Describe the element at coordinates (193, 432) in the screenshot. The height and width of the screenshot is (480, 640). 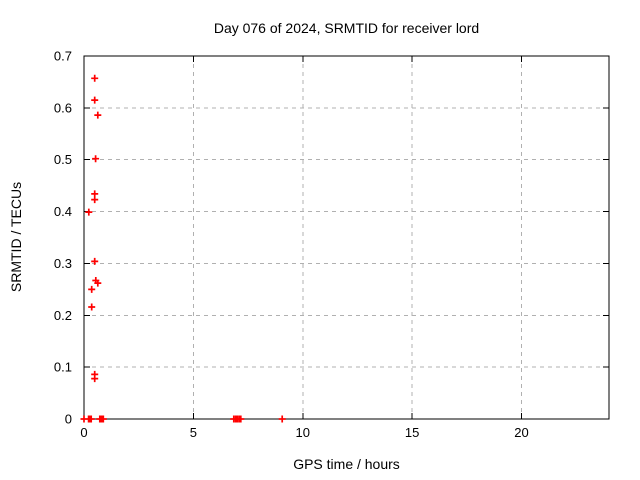
I see `x-tick-label: 5` at that location.